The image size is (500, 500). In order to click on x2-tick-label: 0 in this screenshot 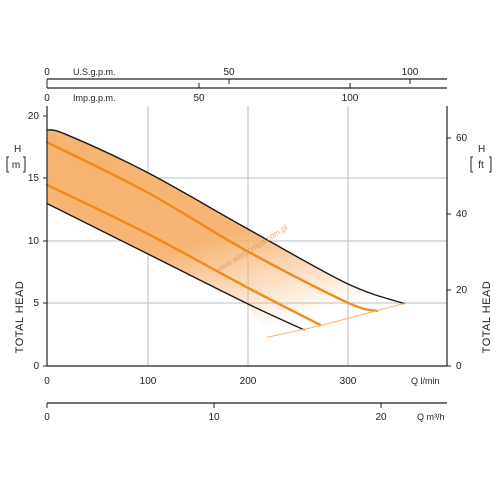, I will do `click(47, 417)`.